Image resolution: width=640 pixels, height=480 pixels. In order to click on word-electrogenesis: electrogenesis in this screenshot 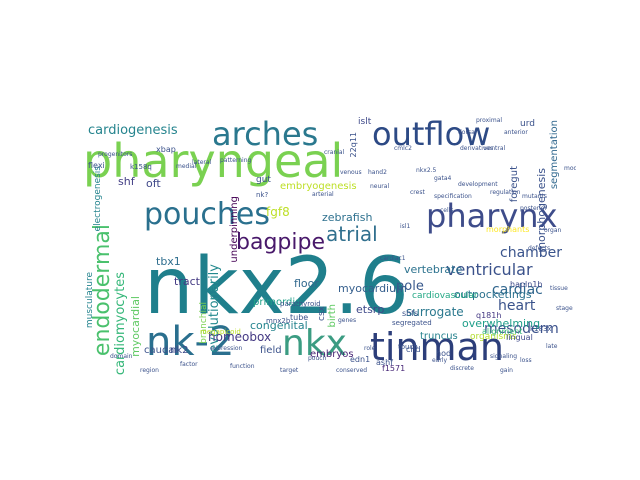, I will do `click(98, 199)`.